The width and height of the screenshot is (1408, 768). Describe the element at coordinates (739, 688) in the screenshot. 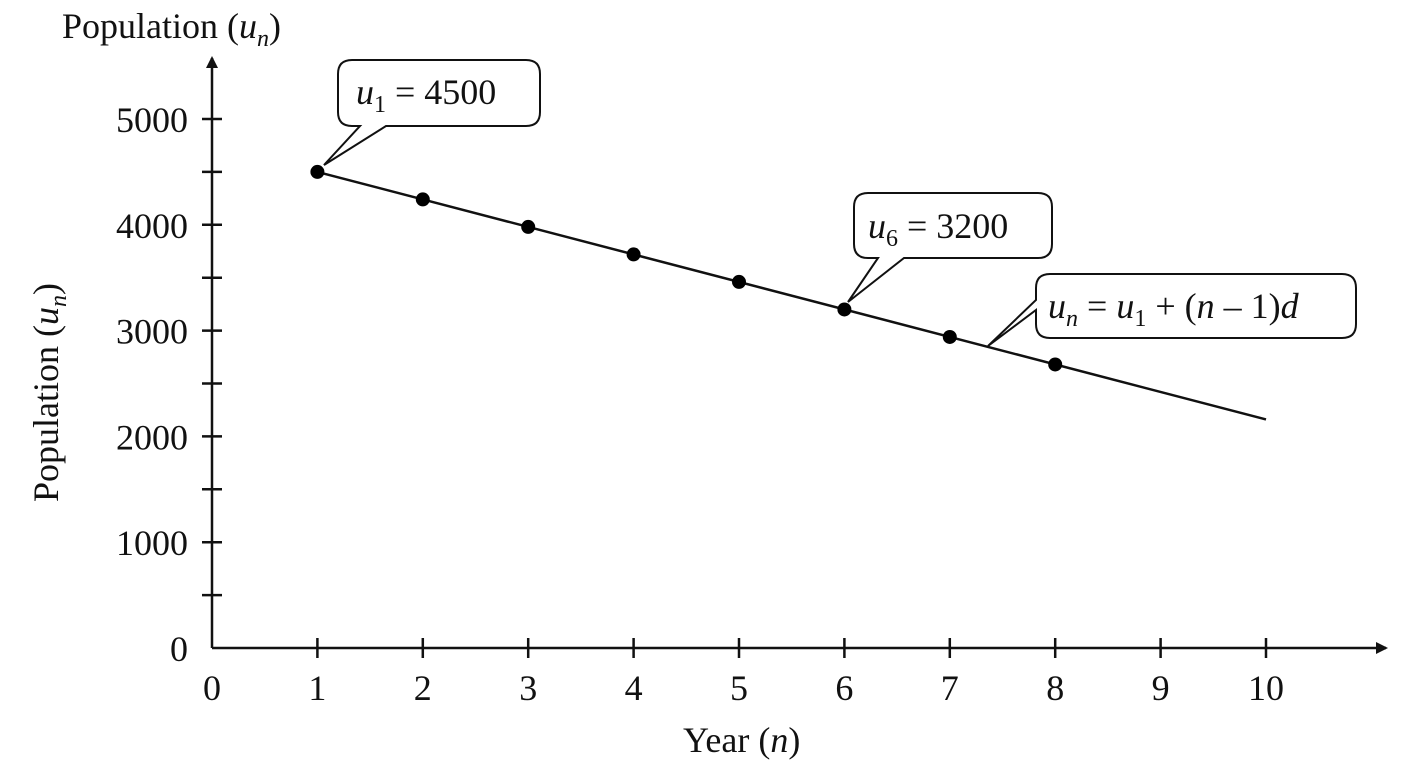

I see `x-tick-label: 5` at that location.